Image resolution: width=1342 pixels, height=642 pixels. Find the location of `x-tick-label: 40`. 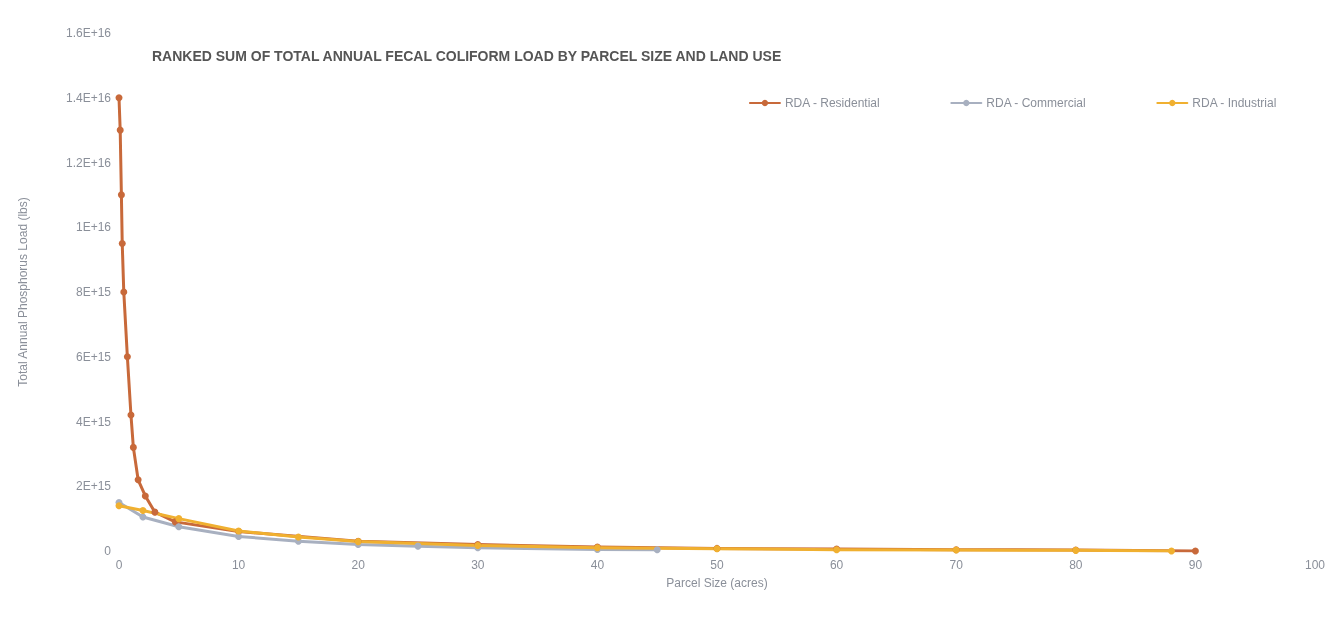

x-tick-label: 40 is located at coordinates (597, 565).